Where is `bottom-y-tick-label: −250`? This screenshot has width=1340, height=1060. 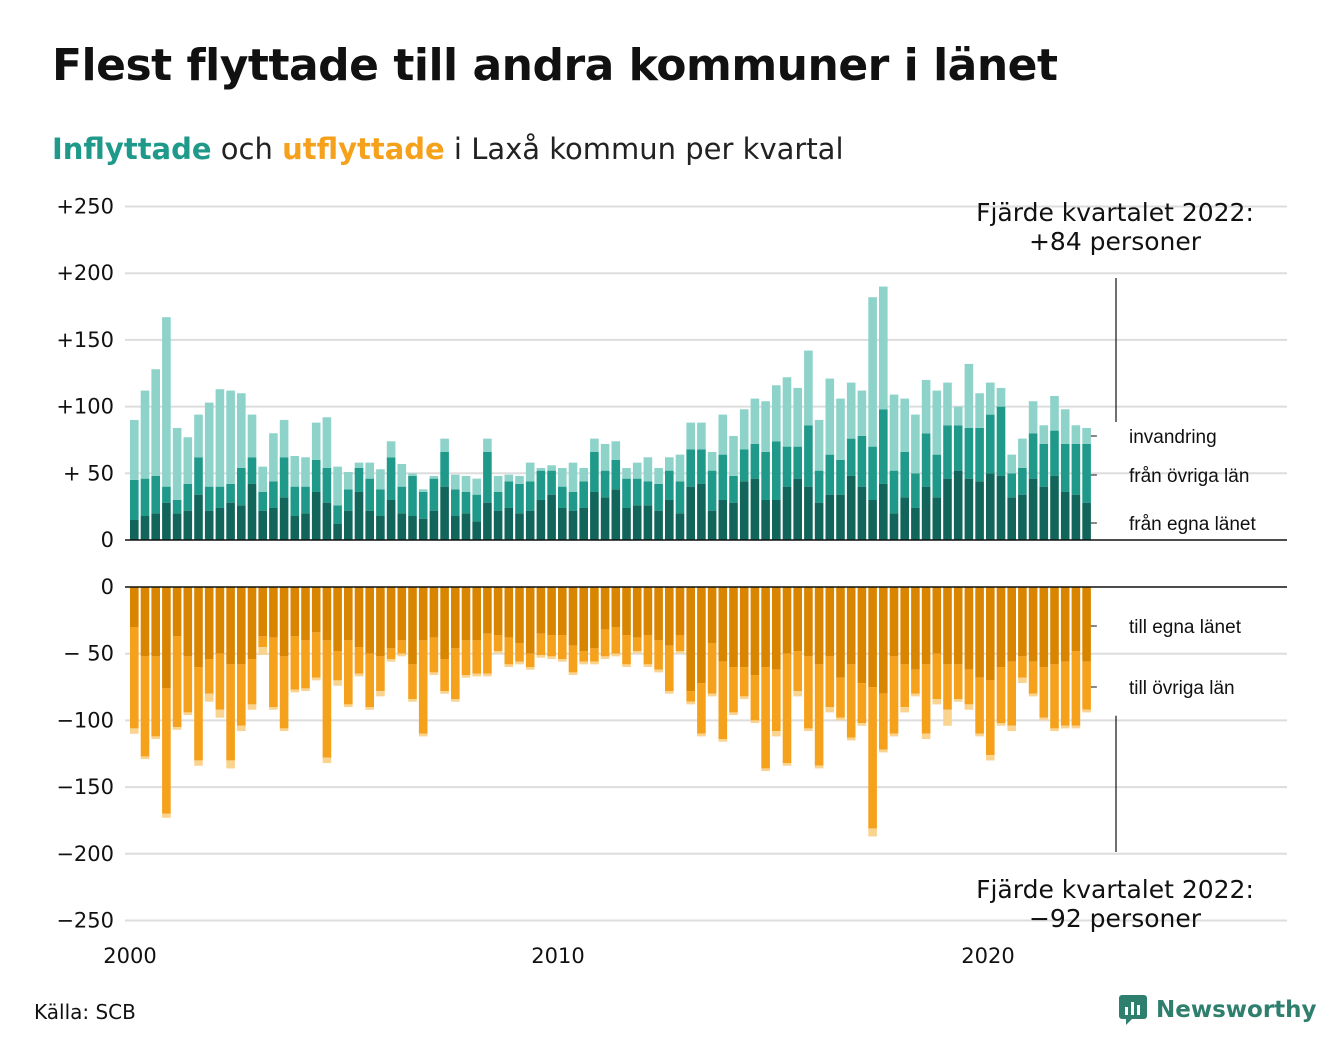 bottom-y-tick-label: −250 is located at coordinates (85, 921).